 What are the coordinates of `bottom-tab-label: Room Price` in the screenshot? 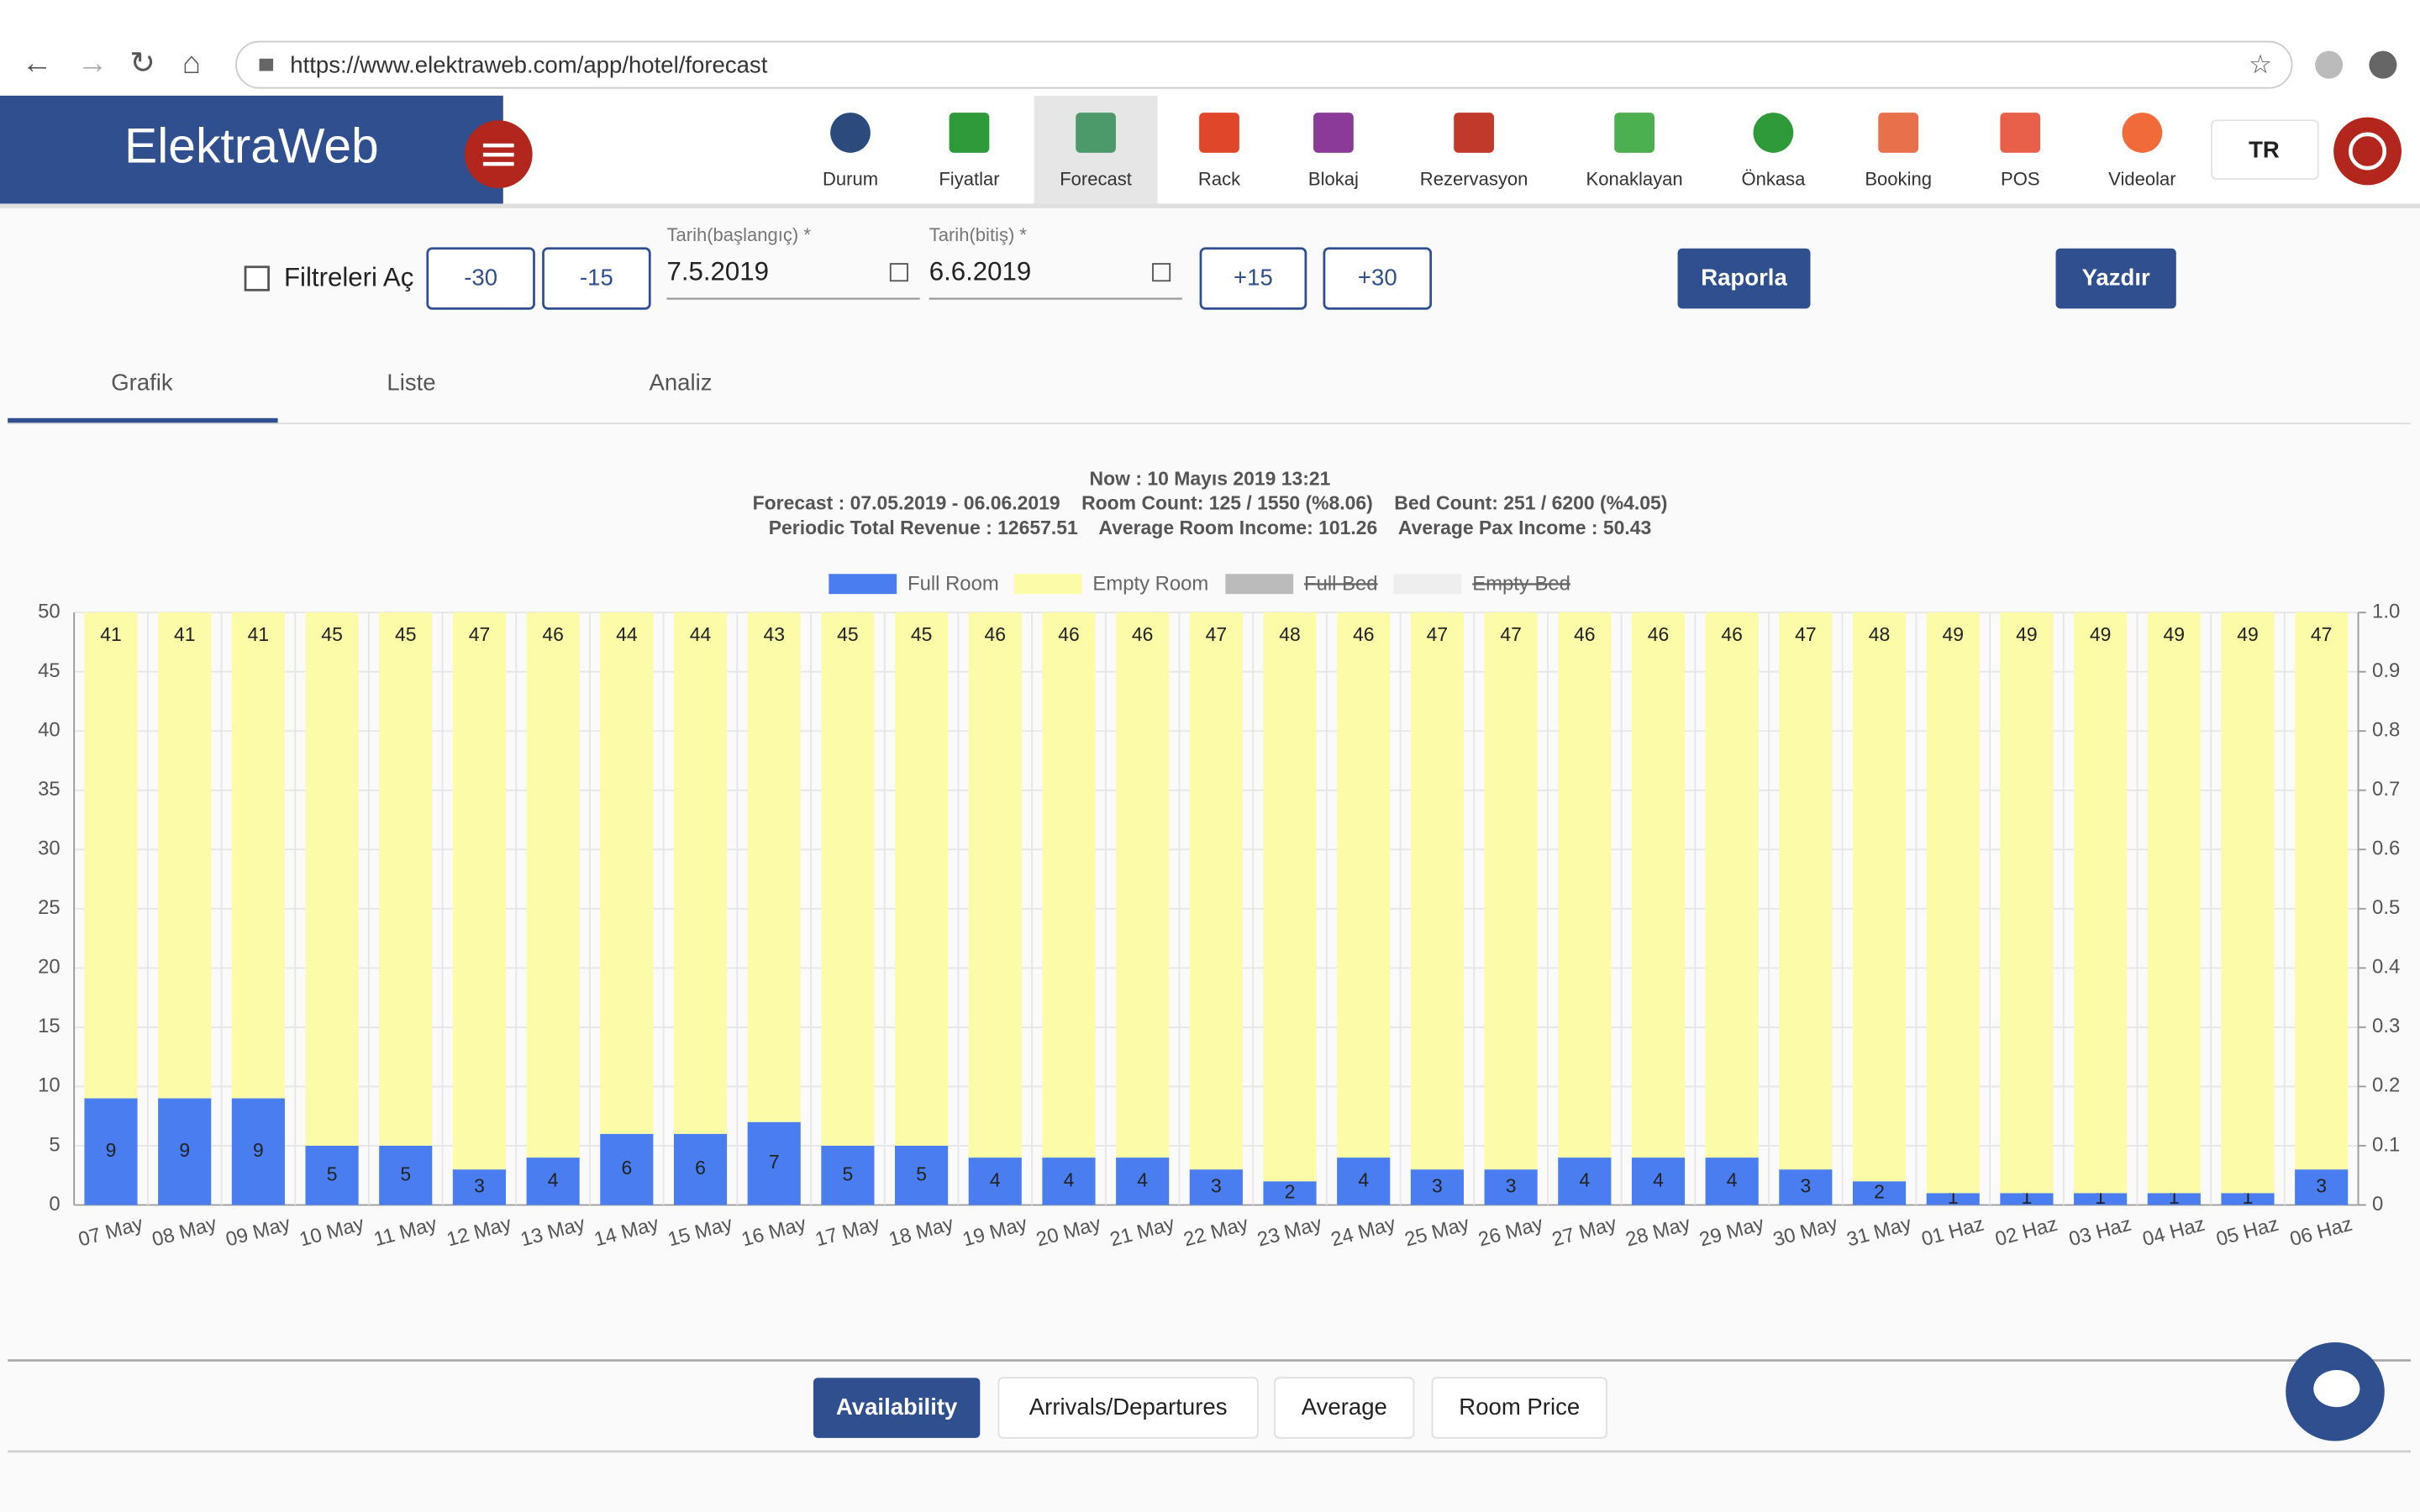 It's located at (1519, 1407).